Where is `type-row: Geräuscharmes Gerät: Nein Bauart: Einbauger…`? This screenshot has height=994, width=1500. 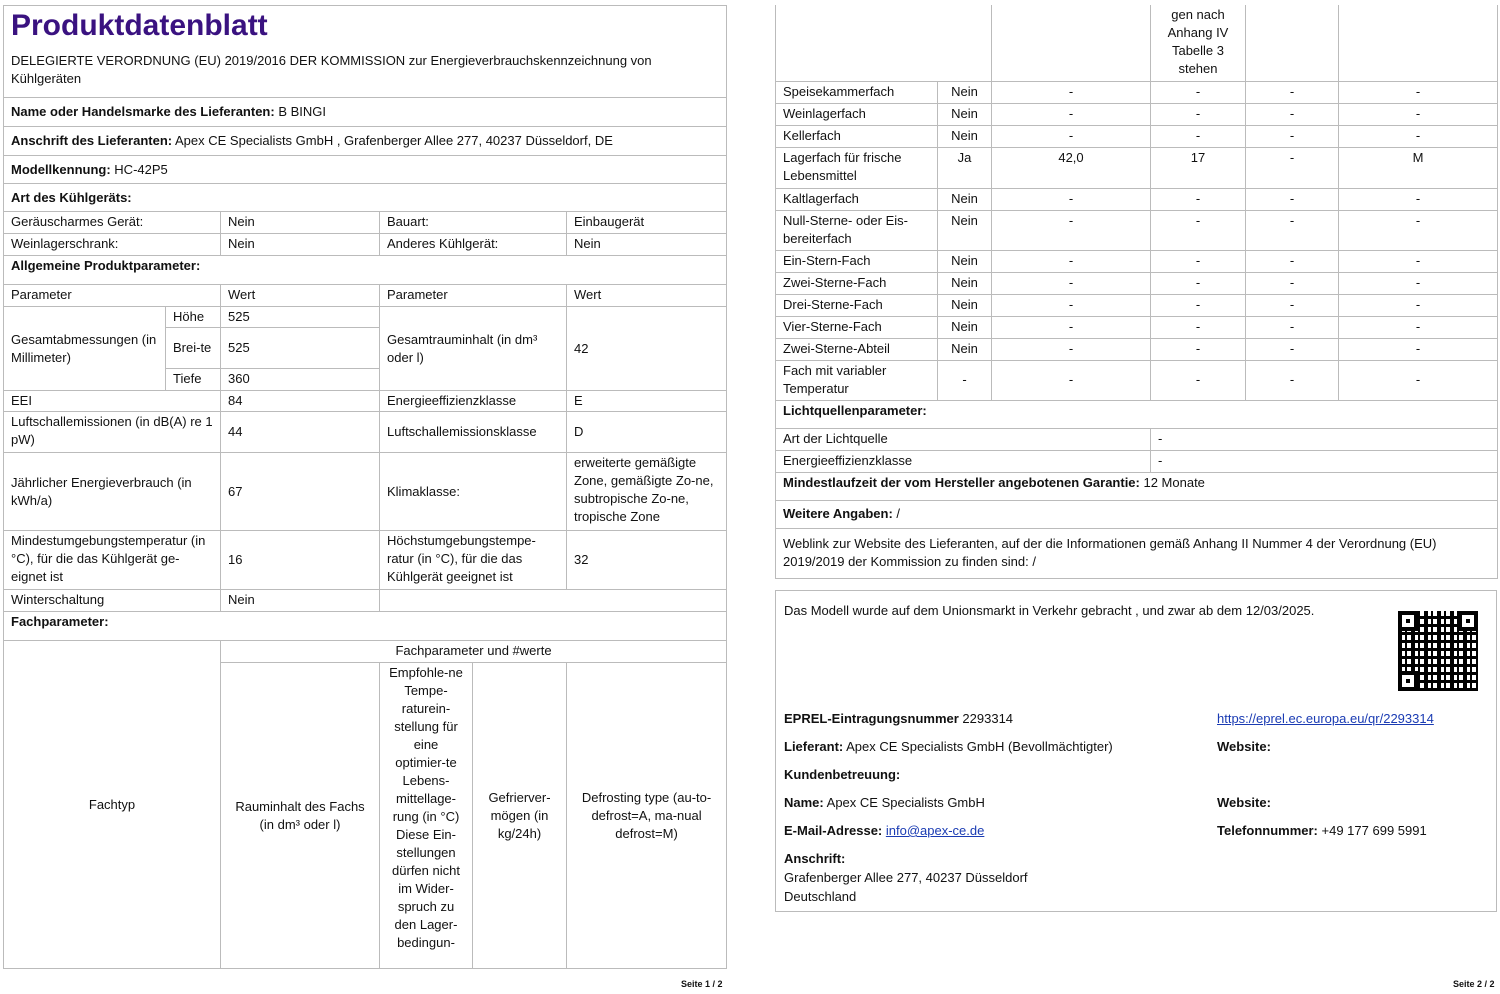 type-row: Geräuscharmes Gerät: Nein Bauart: Einbauger… is located at coordinates (365, 222).